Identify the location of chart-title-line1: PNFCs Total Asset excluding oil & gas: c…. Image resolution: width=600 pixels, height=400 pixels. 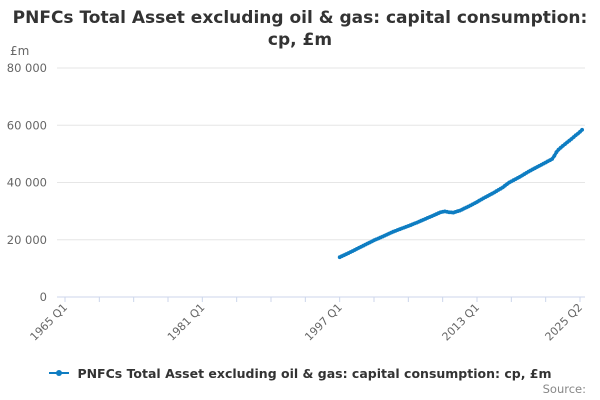
(300, 18).